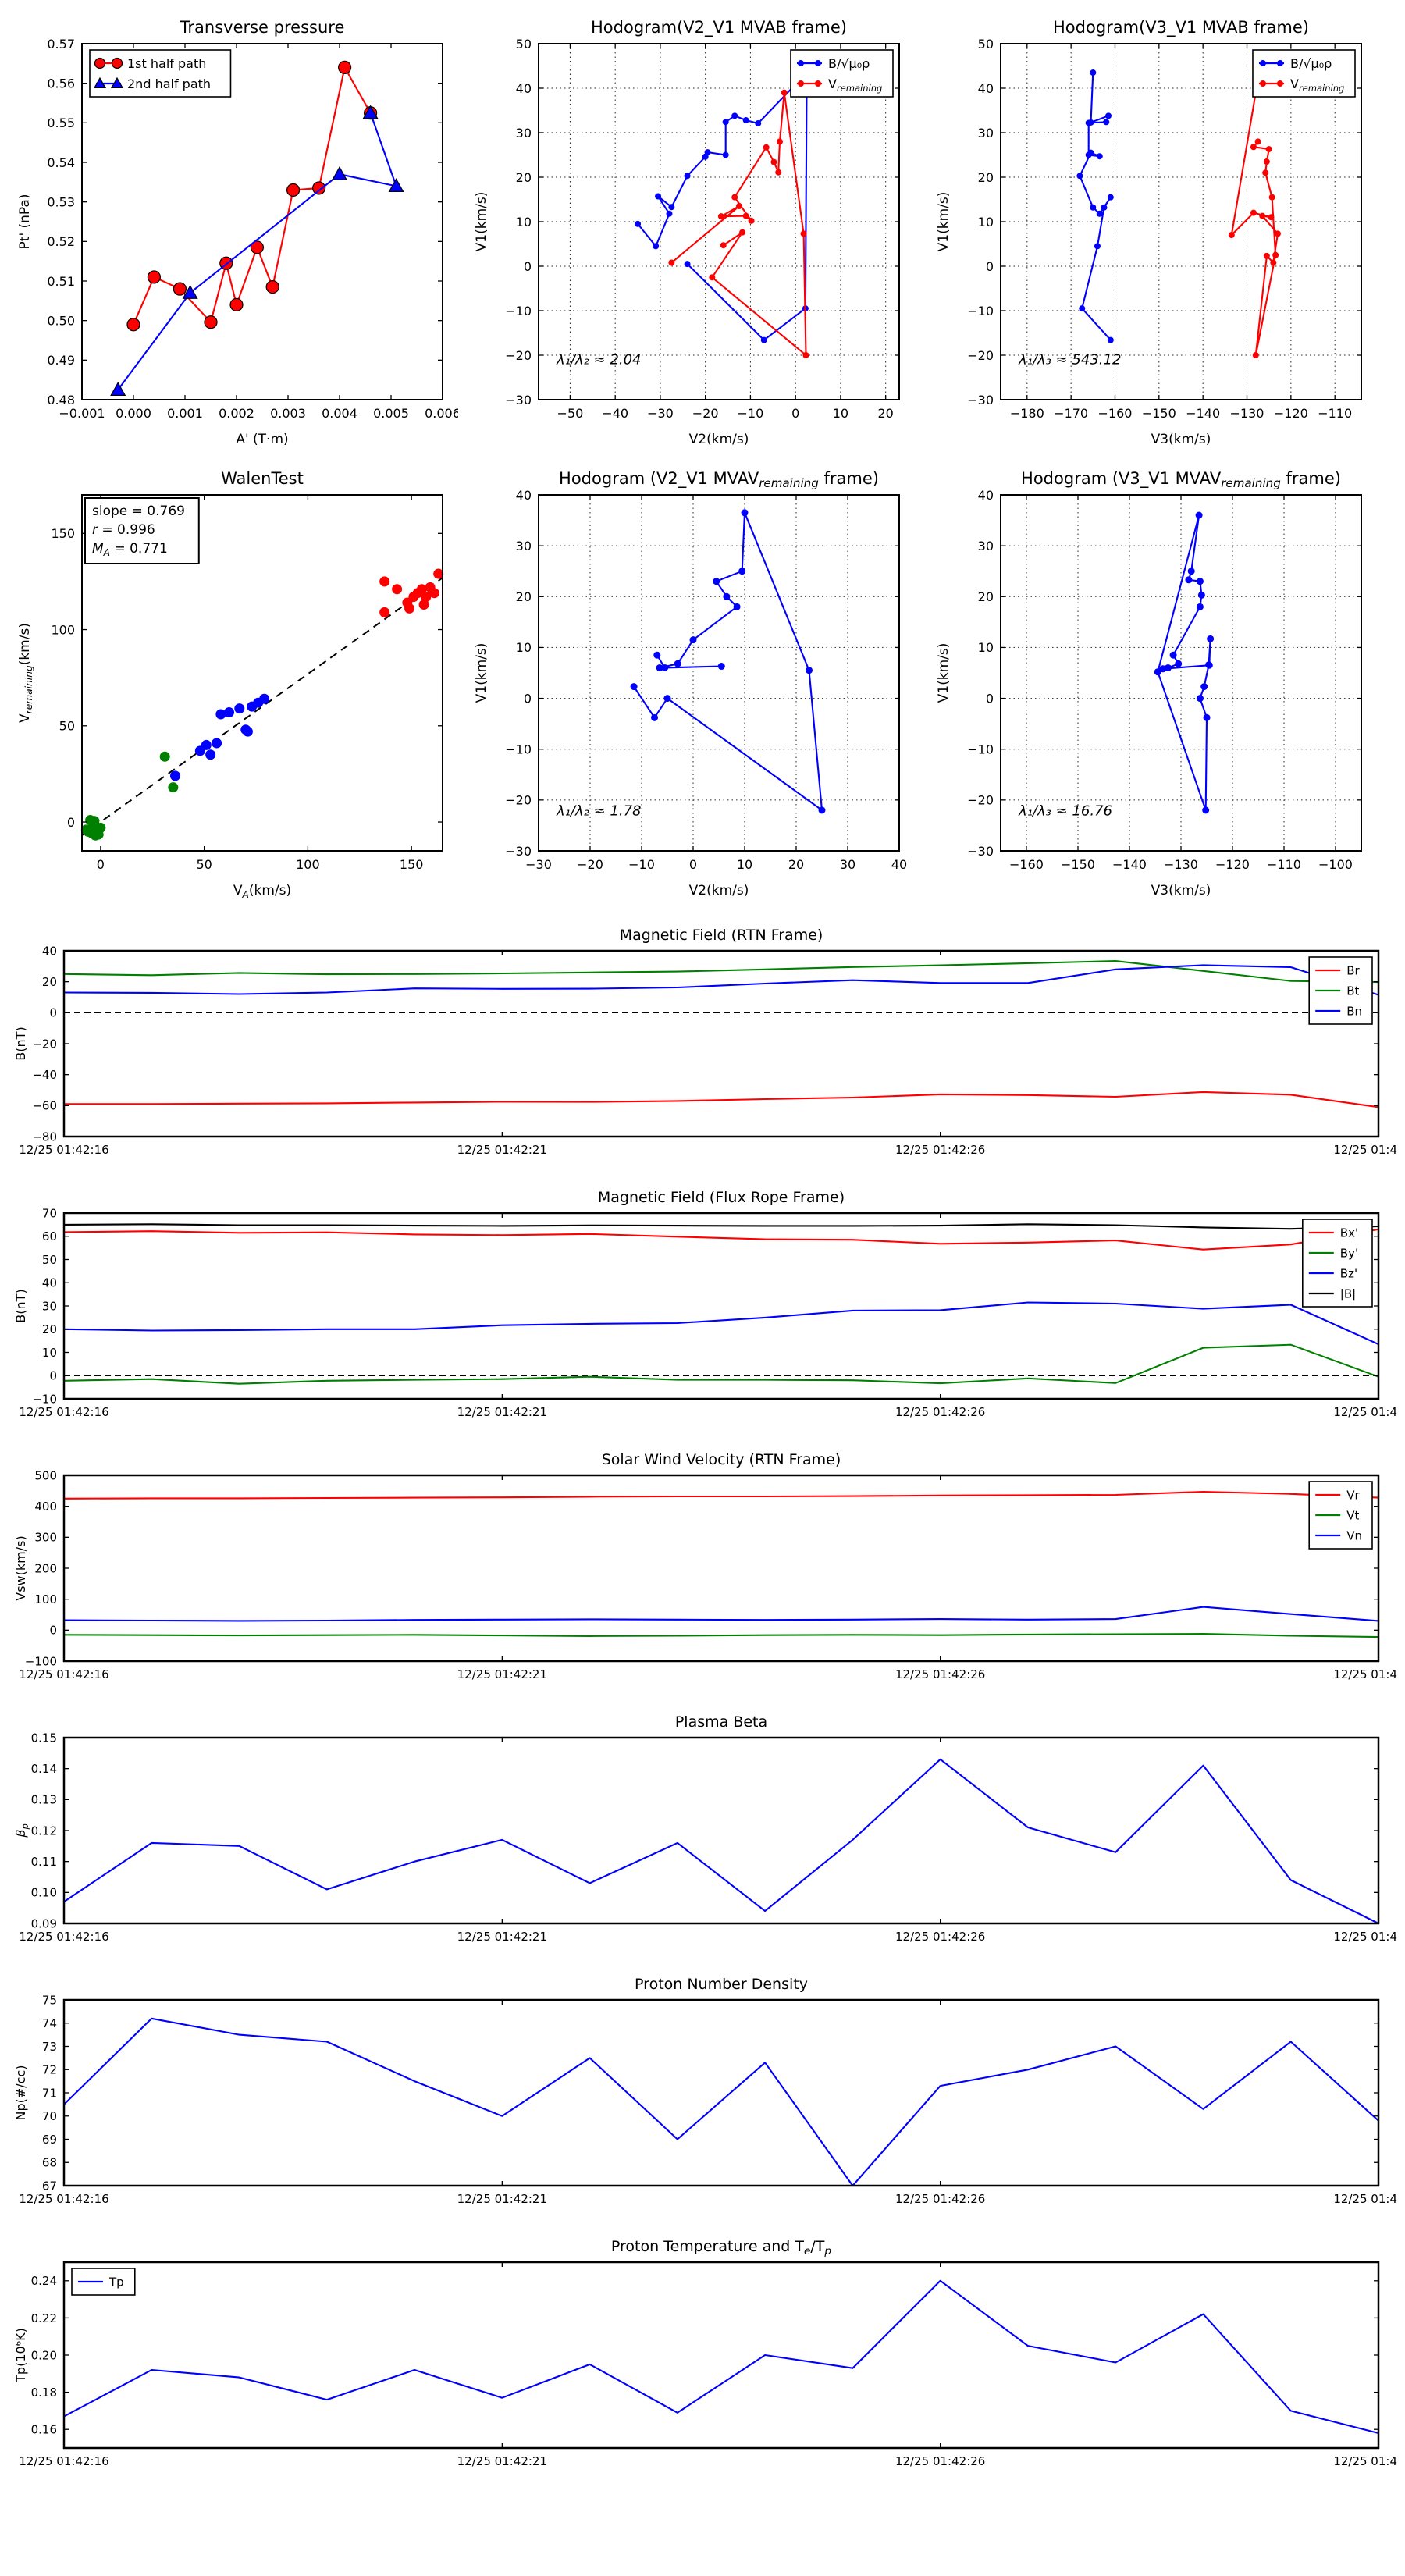 This screenshot has height=2576, width=1405. I want to click on svg-text: 67, so click(49, 2186).